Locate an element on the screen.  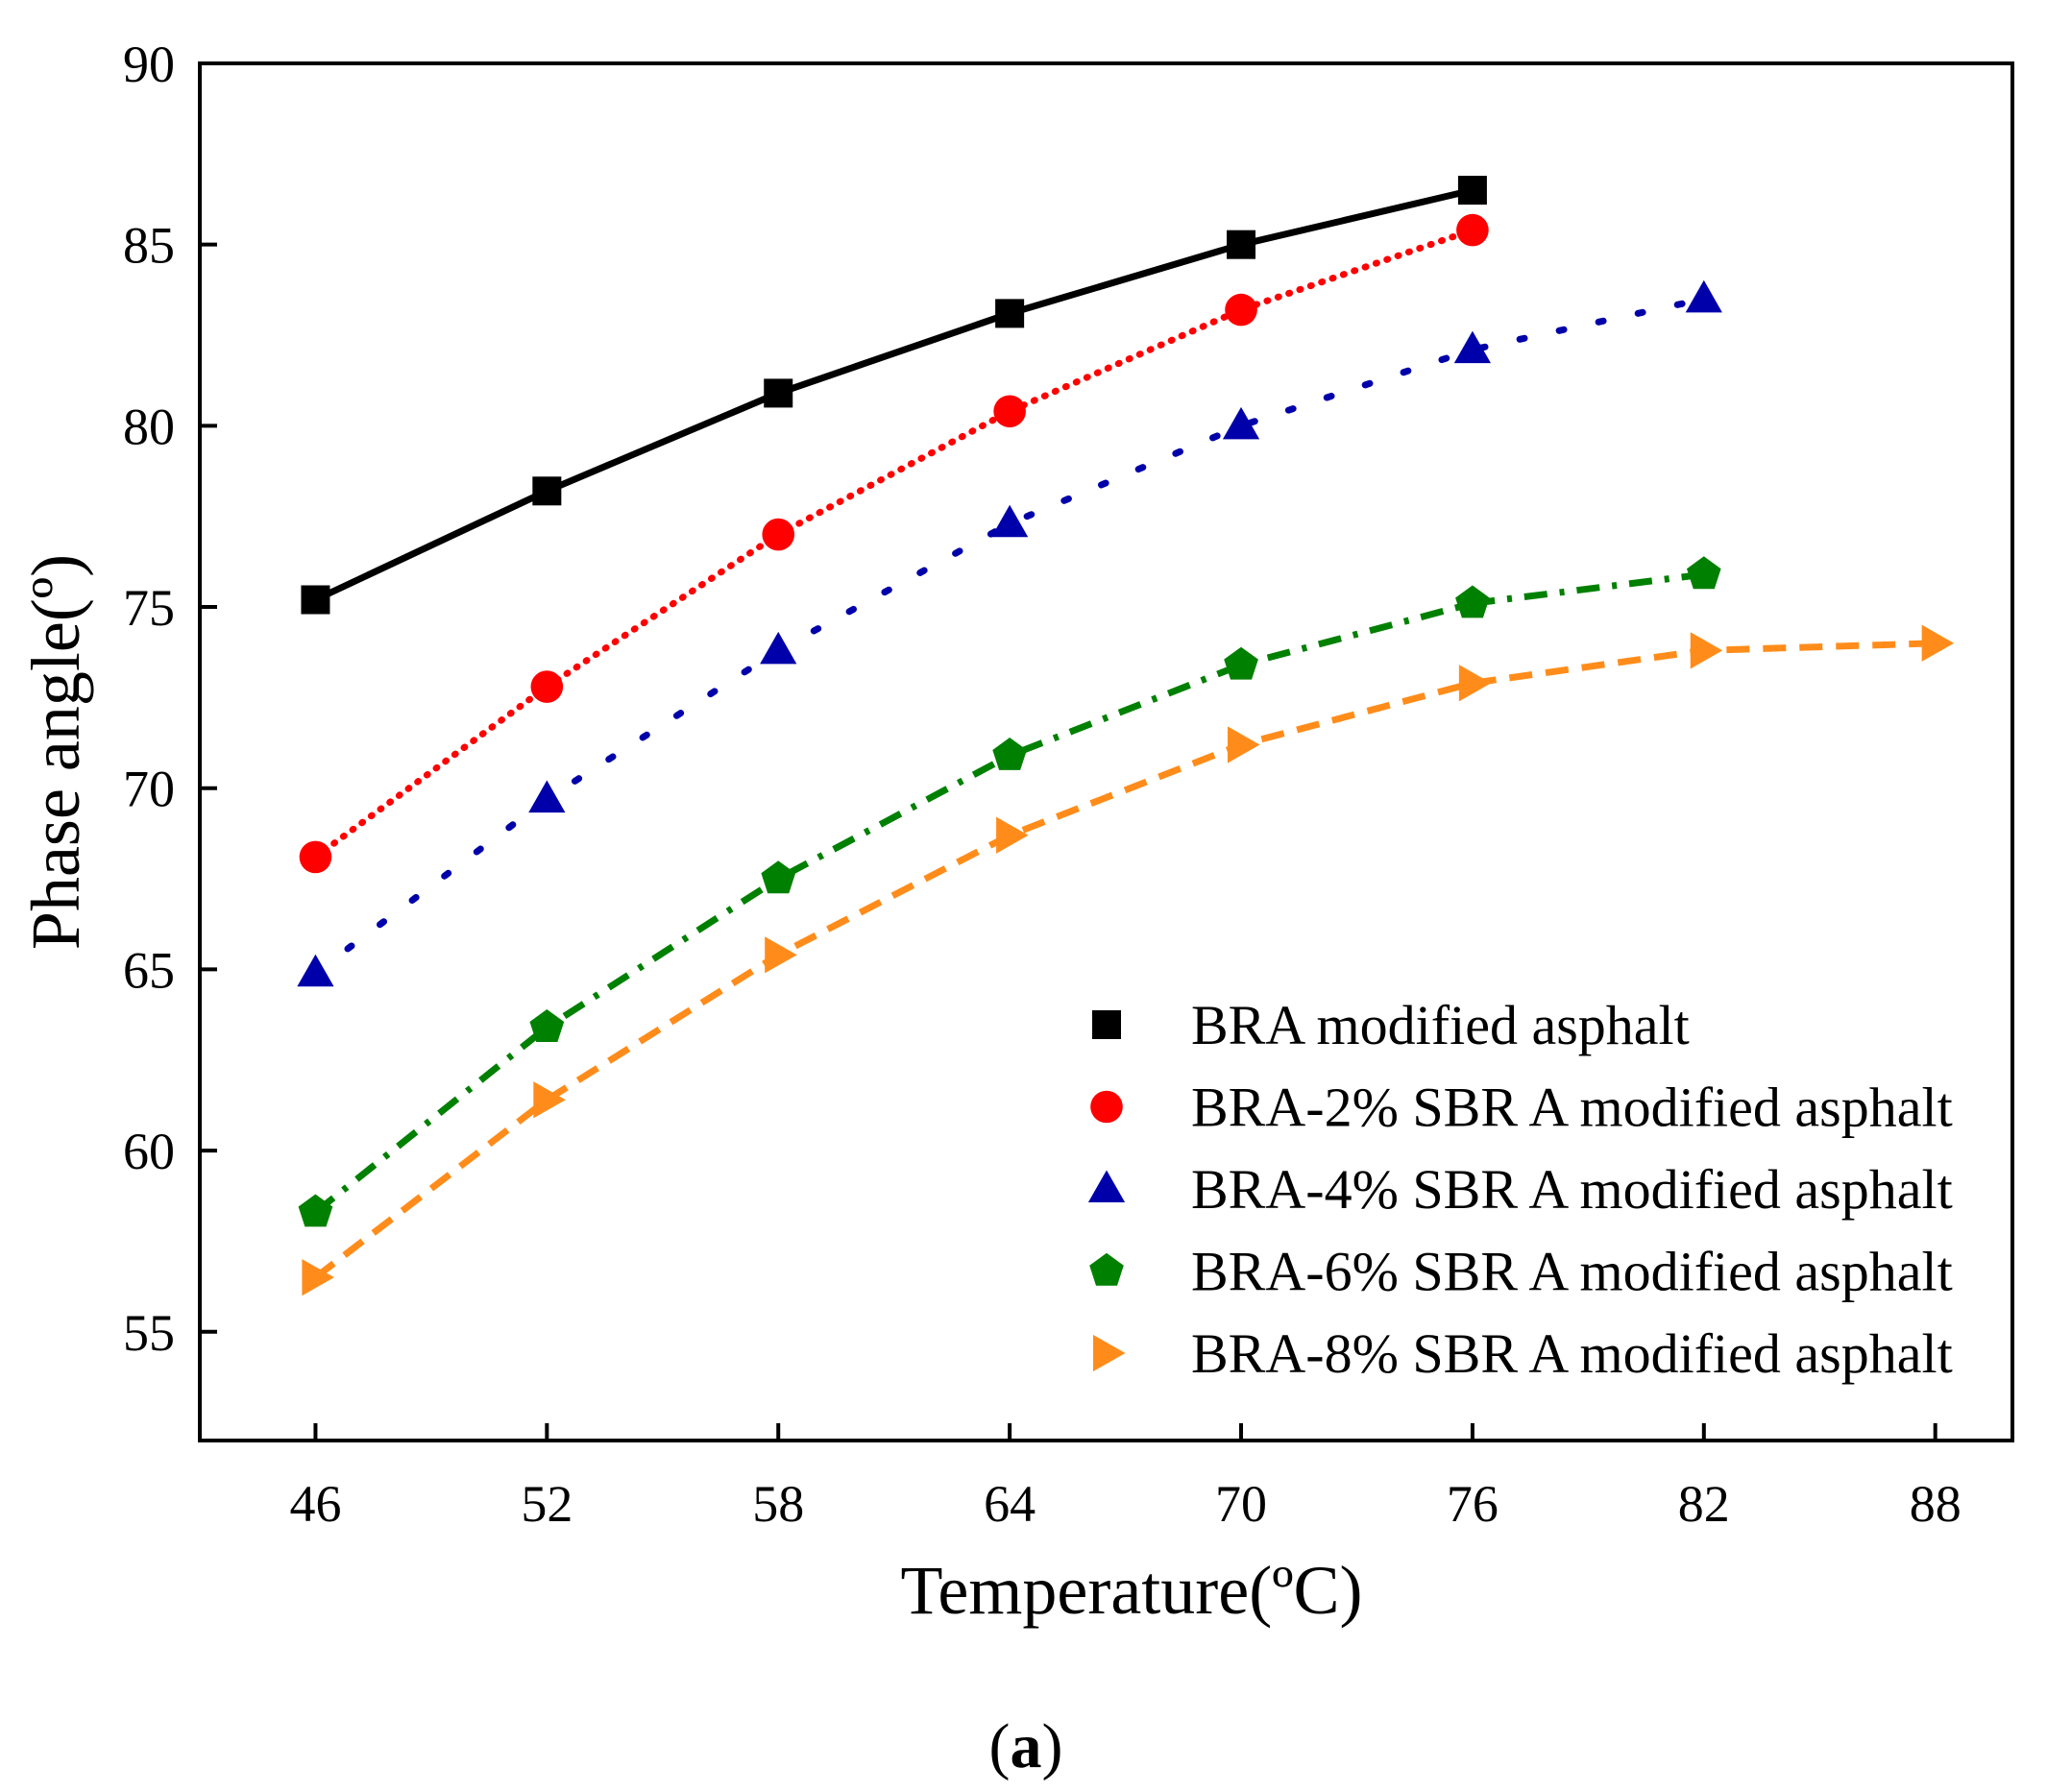
x-tick-label: 70 is located at coordinates (1241, 1504).